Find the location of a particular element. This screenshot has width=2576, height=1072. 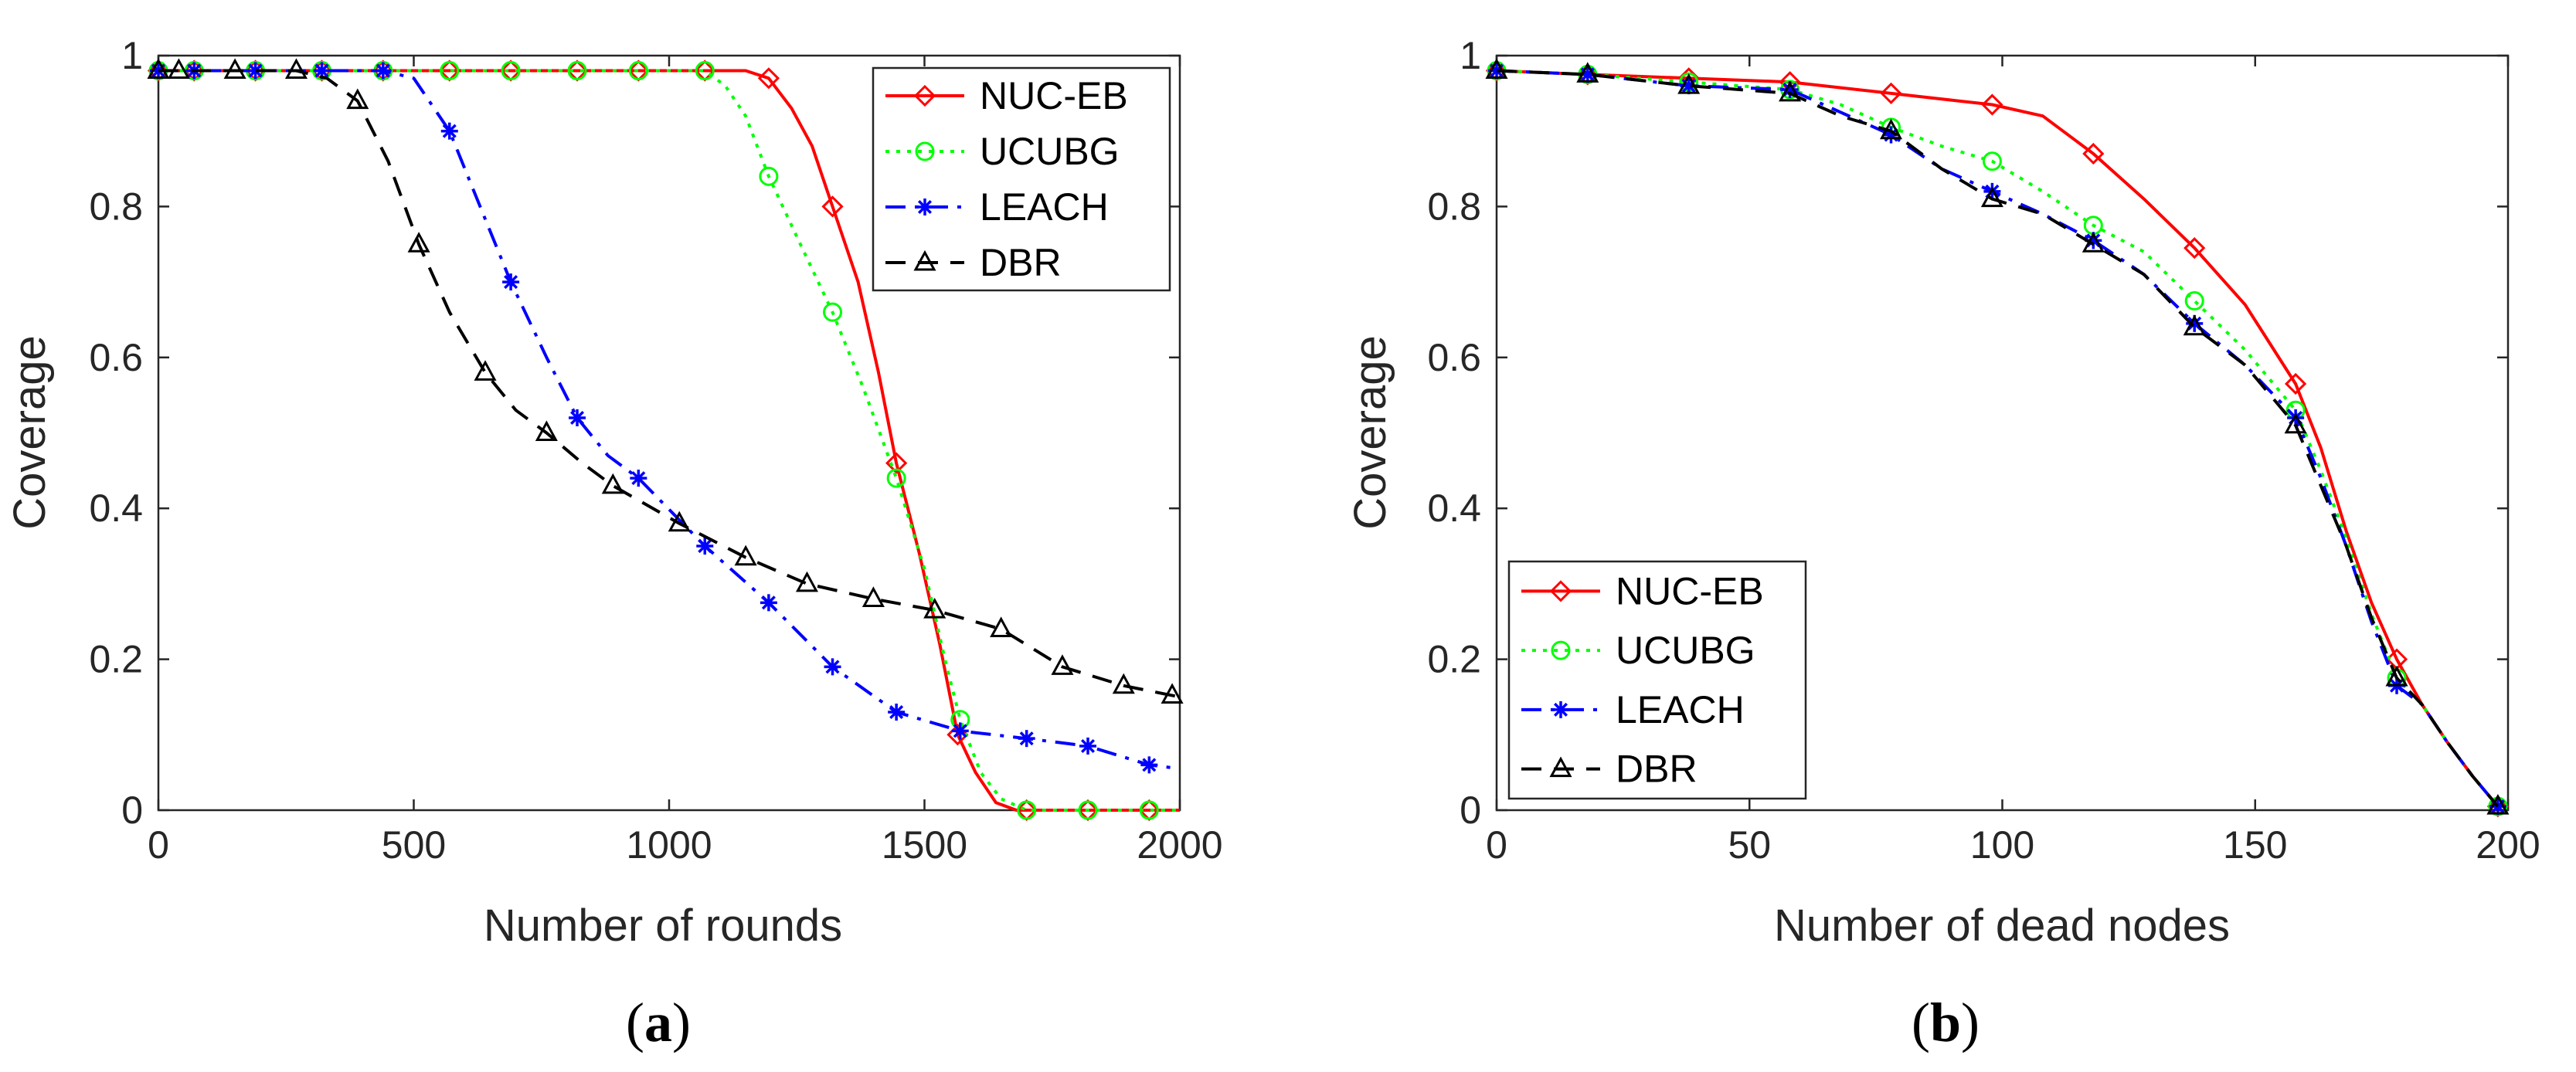

legend-label: LEACH is located at coordinates (1680, 709).